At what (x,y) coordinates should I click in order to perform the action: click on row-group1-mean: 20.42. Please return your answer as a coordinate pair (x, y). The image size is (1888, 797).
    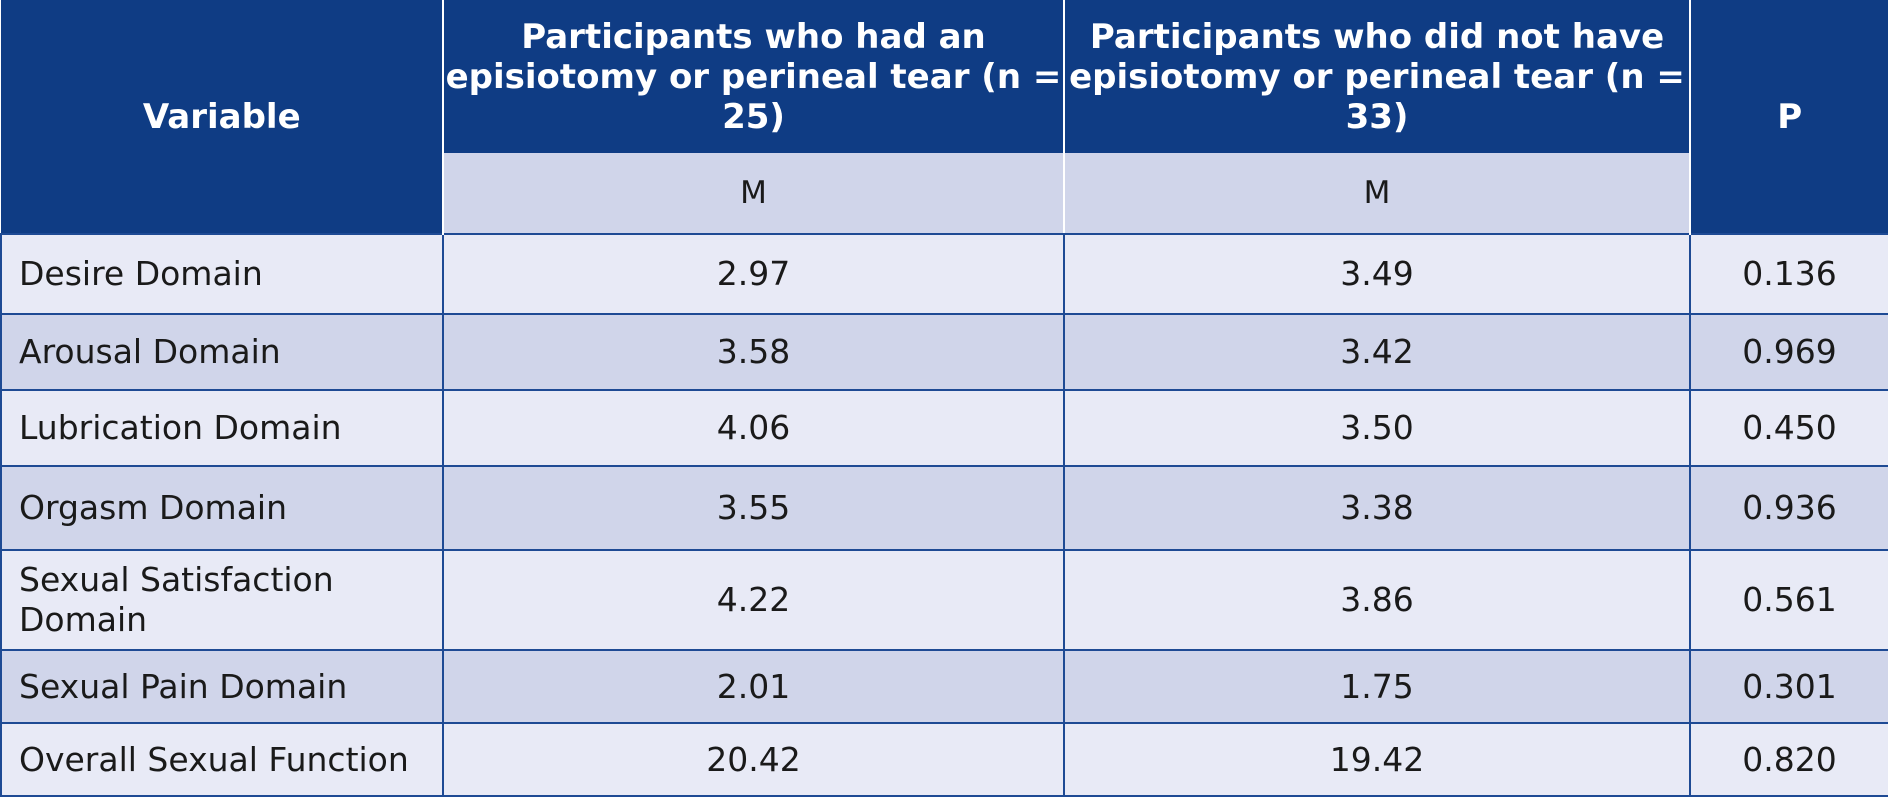
    Looking at the image, I should click on (753, 759).